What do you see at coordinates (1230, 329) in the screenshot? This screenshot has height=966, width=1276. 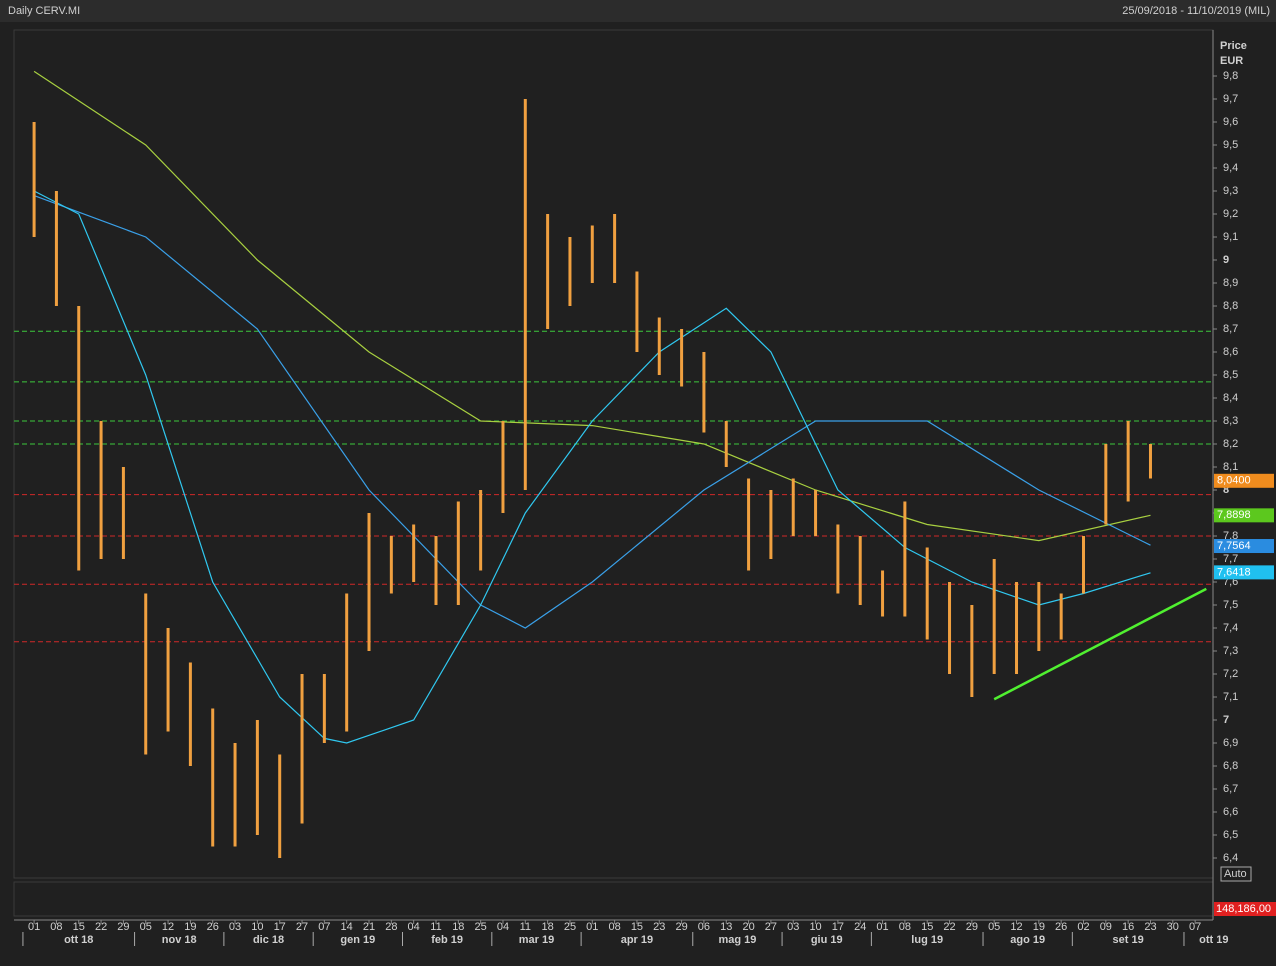 I see `y-tick-label: 8,7` at bounding box center [1230, 329].